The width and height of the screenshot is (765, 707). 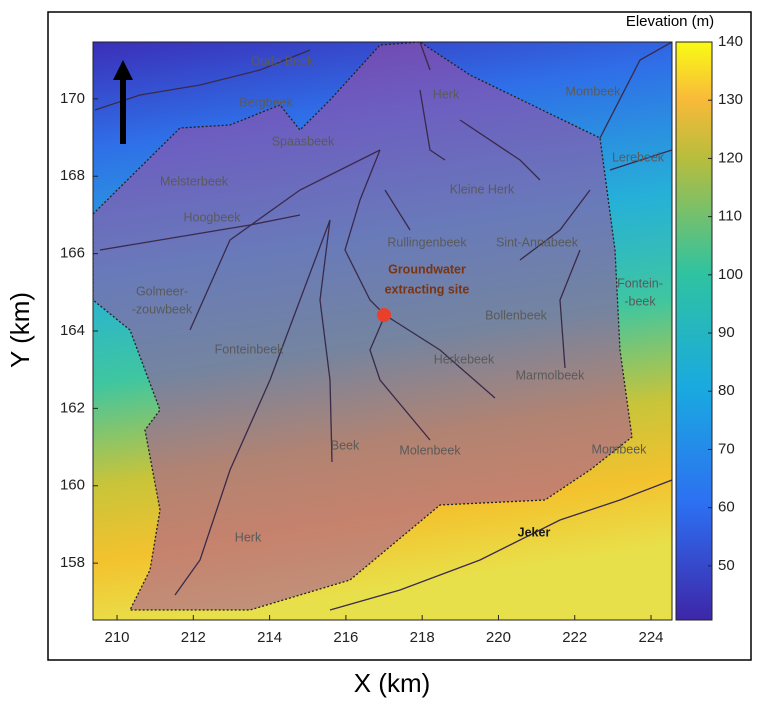 I want to click on label: Melsterbeek, so click(x=194, y=181).